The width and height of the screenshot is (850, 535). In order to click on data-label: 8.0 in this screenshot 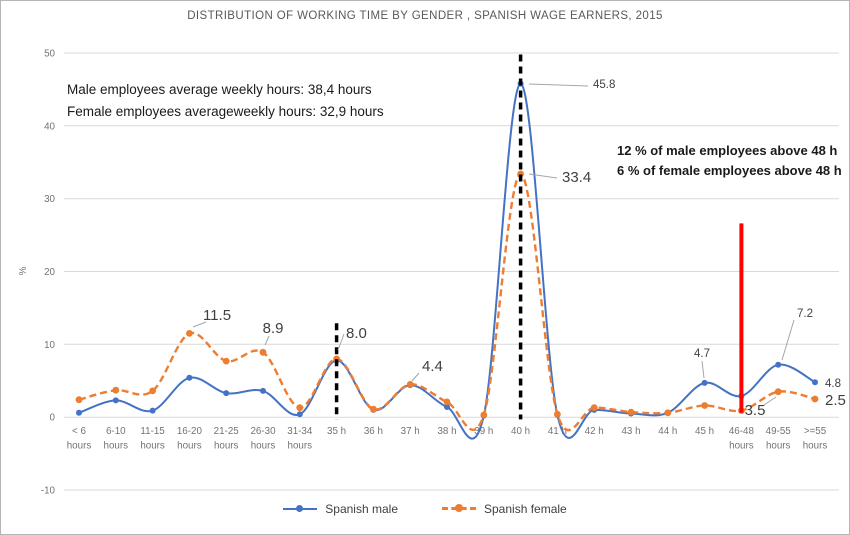, I will do `click(356, 333)`.